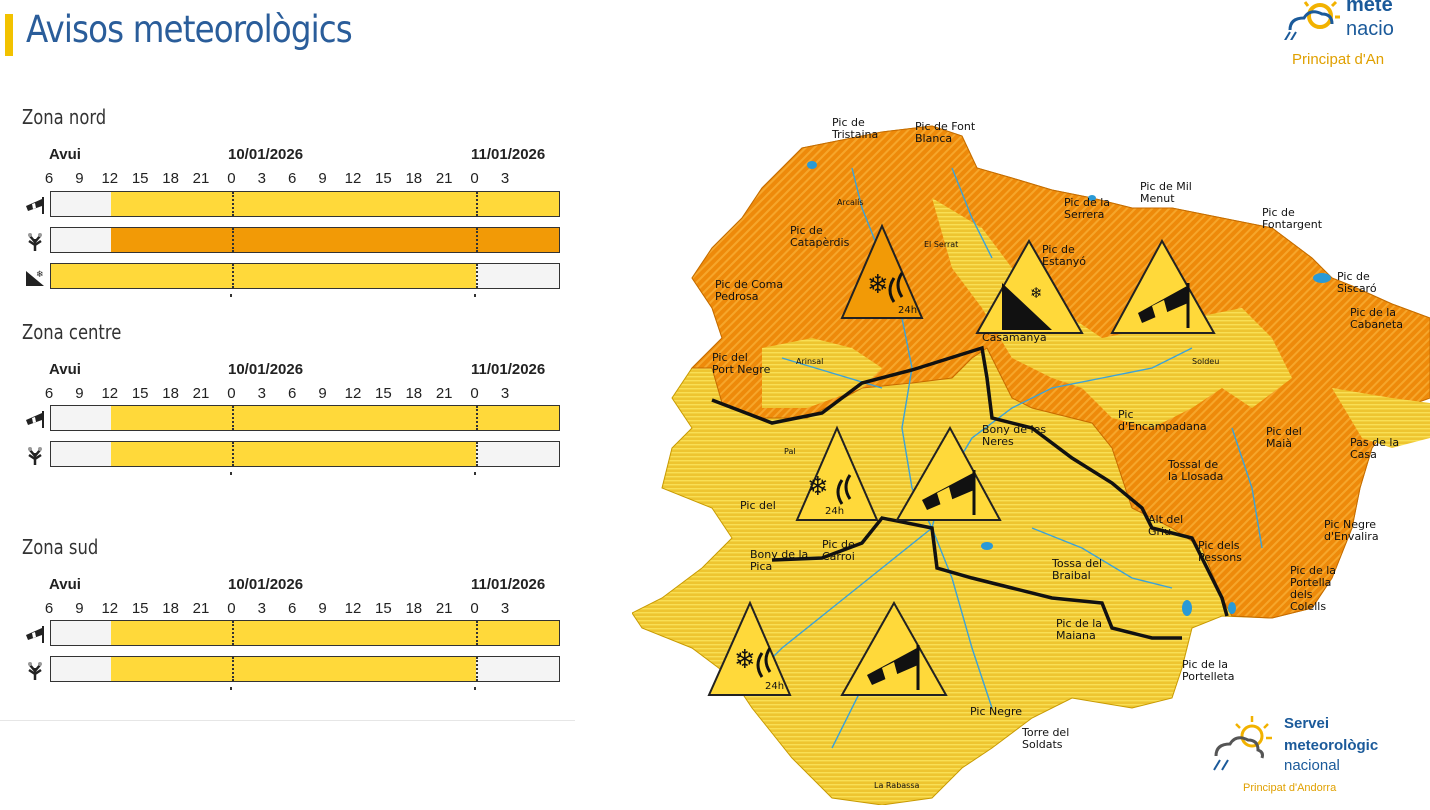 The height and width of the screenshot is (810, 1430). What do you see at coordinates (334, 633) in the screenshot?
I see `warning-level-fill` at bounding box center [334, 633].